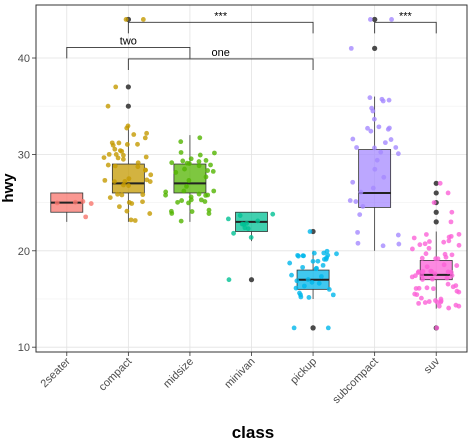 The image size is (474, 444). Describe the element at coordinates (220, 58) in the screenshot. I see `comparison-bracket: one` at that location.